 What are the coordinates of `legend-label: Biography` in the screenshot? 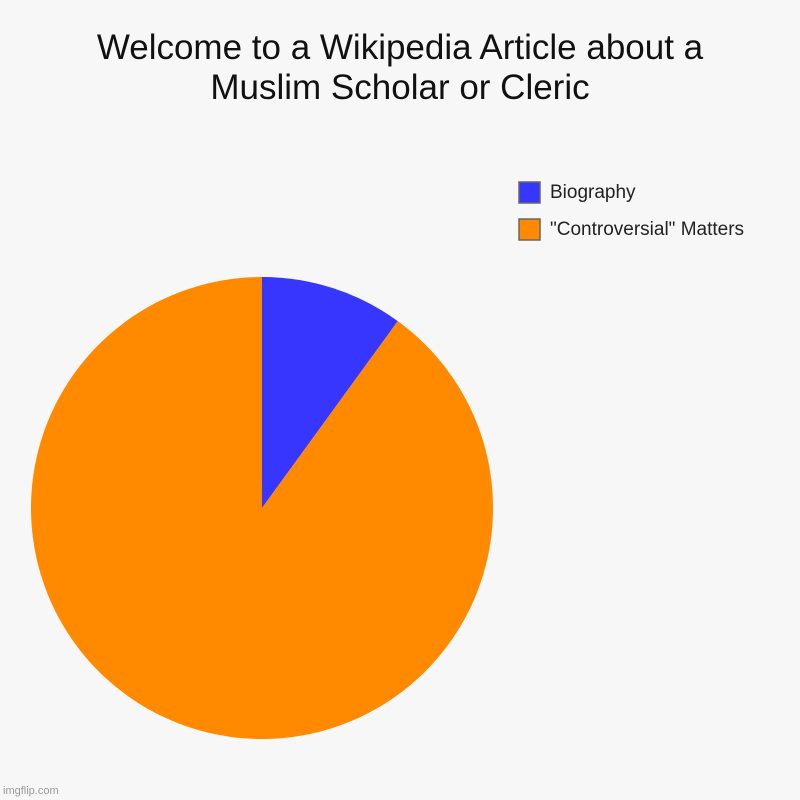 It's located at (593, 192).